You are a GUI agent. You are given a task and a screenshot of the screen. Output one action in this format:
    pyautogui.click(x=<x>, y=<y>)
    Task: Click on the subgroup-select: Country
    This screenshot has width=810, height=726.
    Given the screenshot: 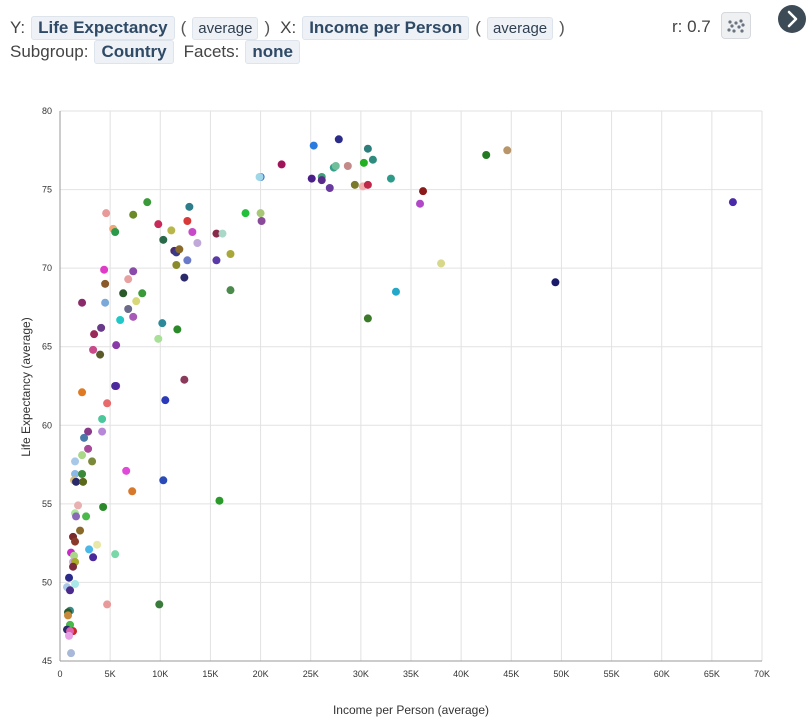 What is the action you would take?
    pyautogui.click(x=134, y=52)
    